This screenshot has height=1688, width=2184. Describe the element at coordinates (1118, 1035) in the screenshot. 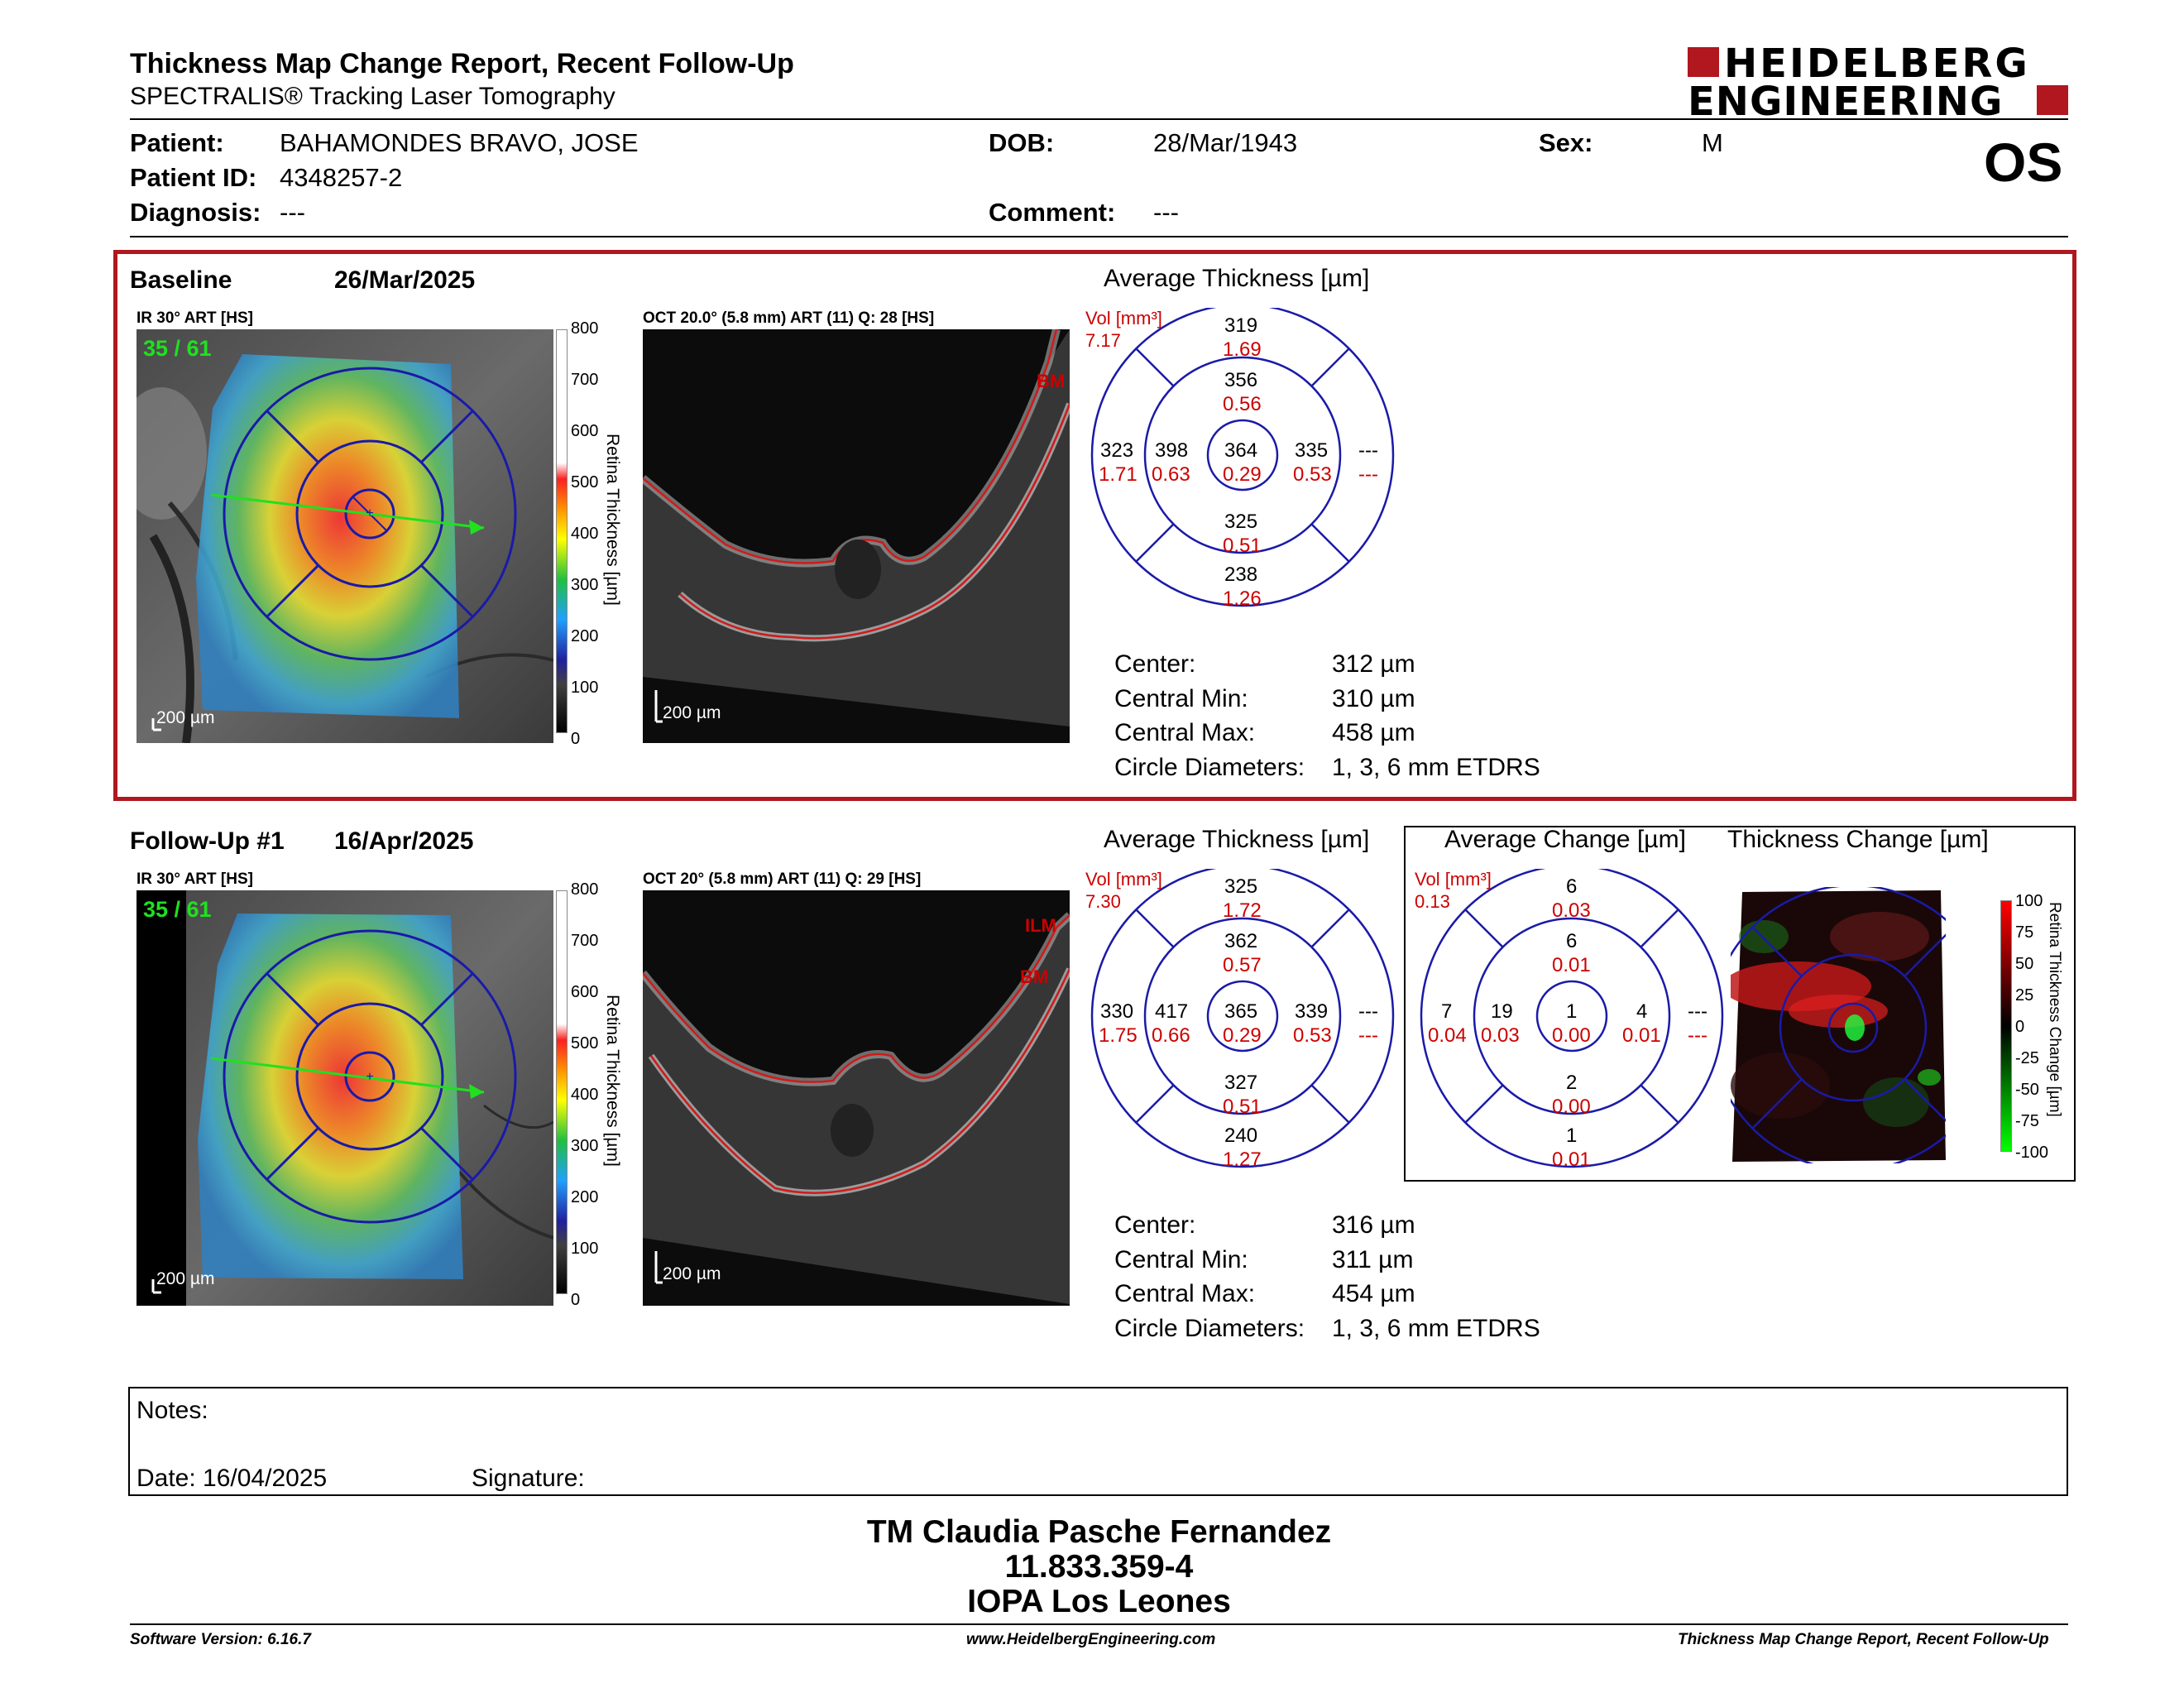

I see `followup-outer-nasal-volume: 1.75` at that location.